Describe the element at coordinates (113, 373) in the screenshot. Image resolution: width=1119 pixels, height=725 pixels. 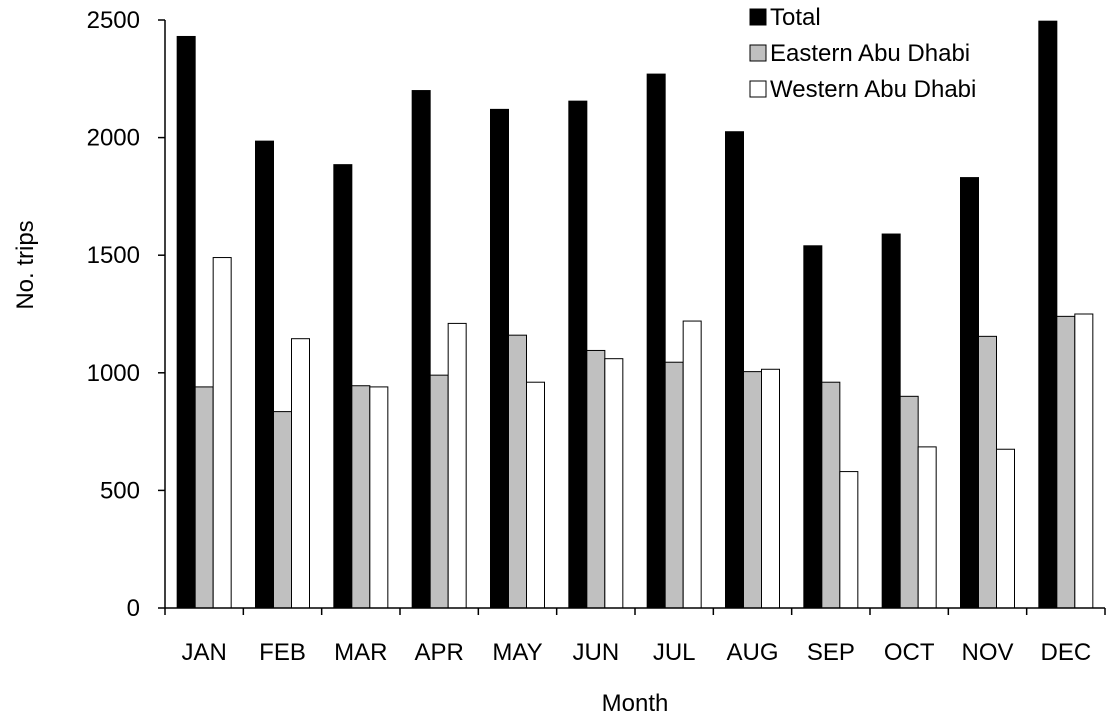
I see `y-tick-label: 1000` at that location.